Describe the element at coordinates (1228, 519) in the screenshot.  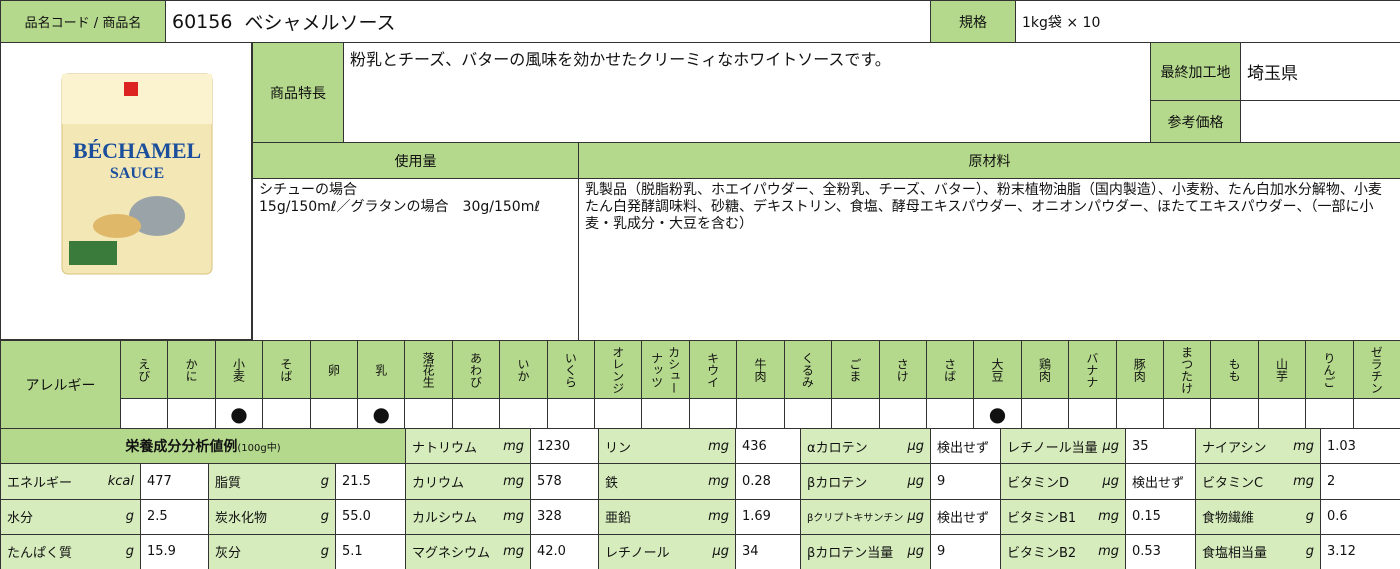
I see `nutrient-name: 食物繊維` at that location.